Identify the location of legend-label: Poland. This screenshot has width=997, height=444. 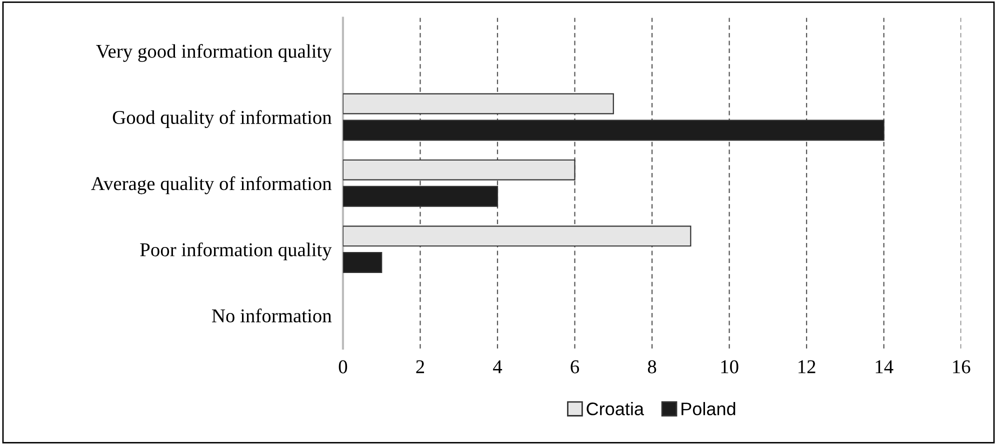
(709, 409).